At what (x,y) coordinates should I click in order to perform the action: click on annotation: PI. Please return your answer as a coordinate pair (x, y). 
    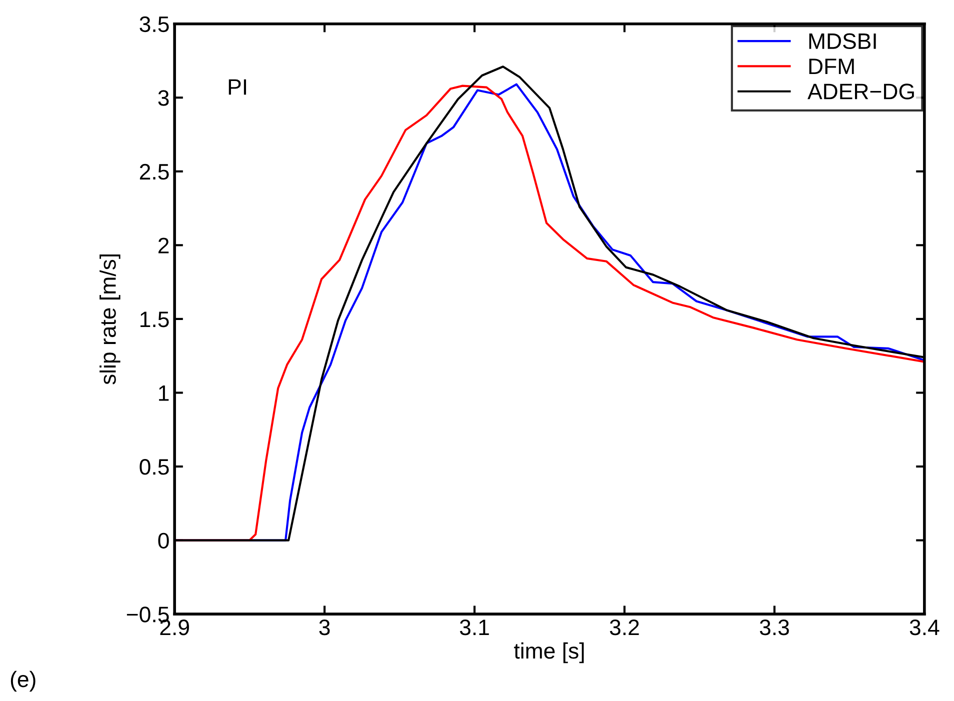
    Looking at the image, I should click on (237, 87).